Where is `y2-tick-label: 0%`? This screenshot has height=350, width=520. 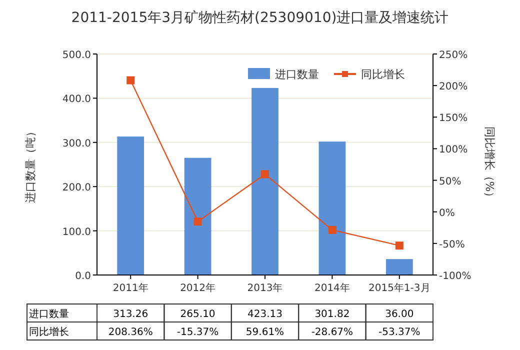 y2-tick-label: 0% is located at coordinates (447, 213).